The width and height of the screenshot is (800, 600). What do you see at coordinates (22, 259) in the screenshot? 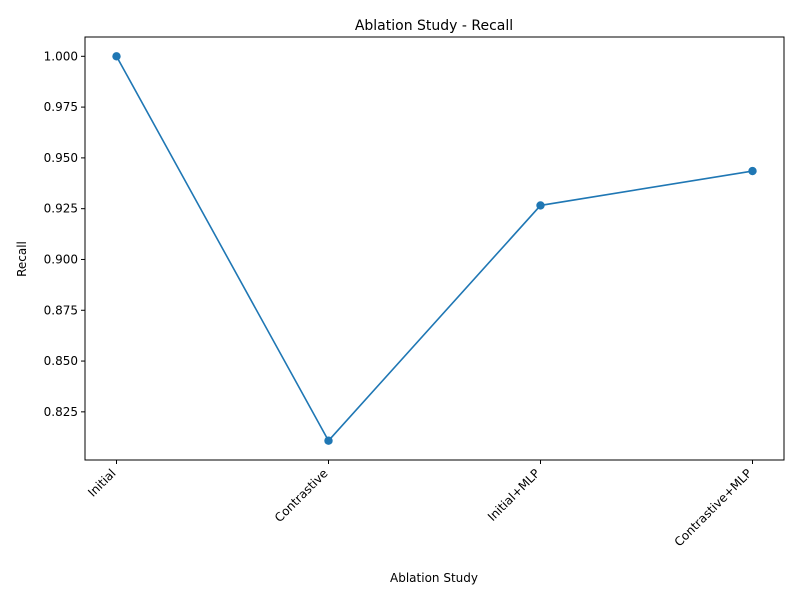
I see `y-axis-label: Recall` at bounding box center [22, 259].